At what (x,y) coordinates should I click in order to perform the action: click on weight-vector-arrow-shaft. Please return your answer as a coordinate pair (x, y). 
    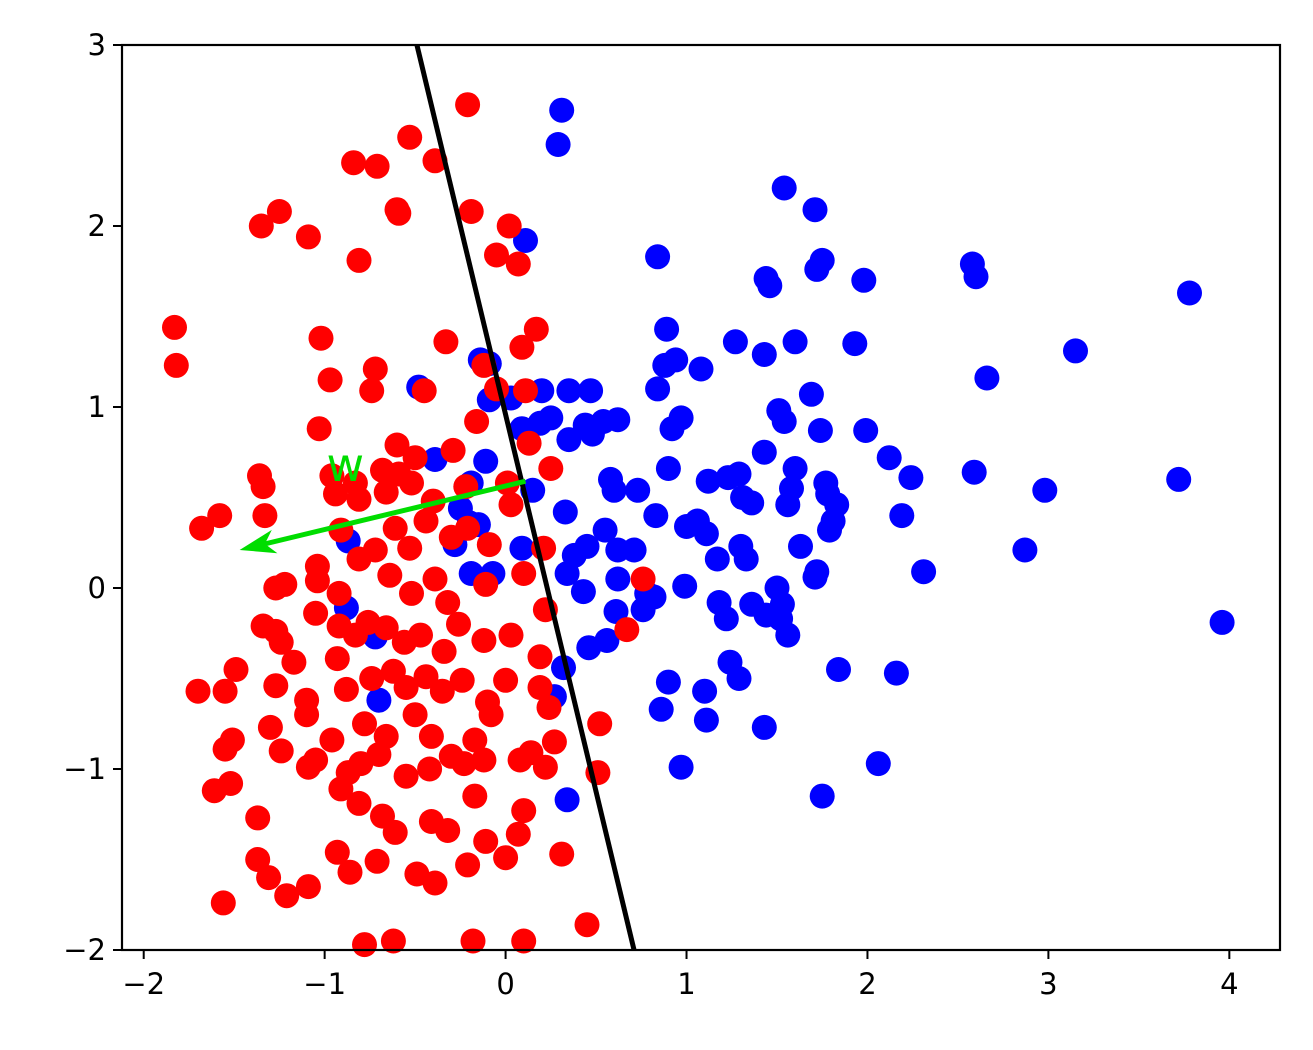
    Looking at the image, I should click on (390, 513).